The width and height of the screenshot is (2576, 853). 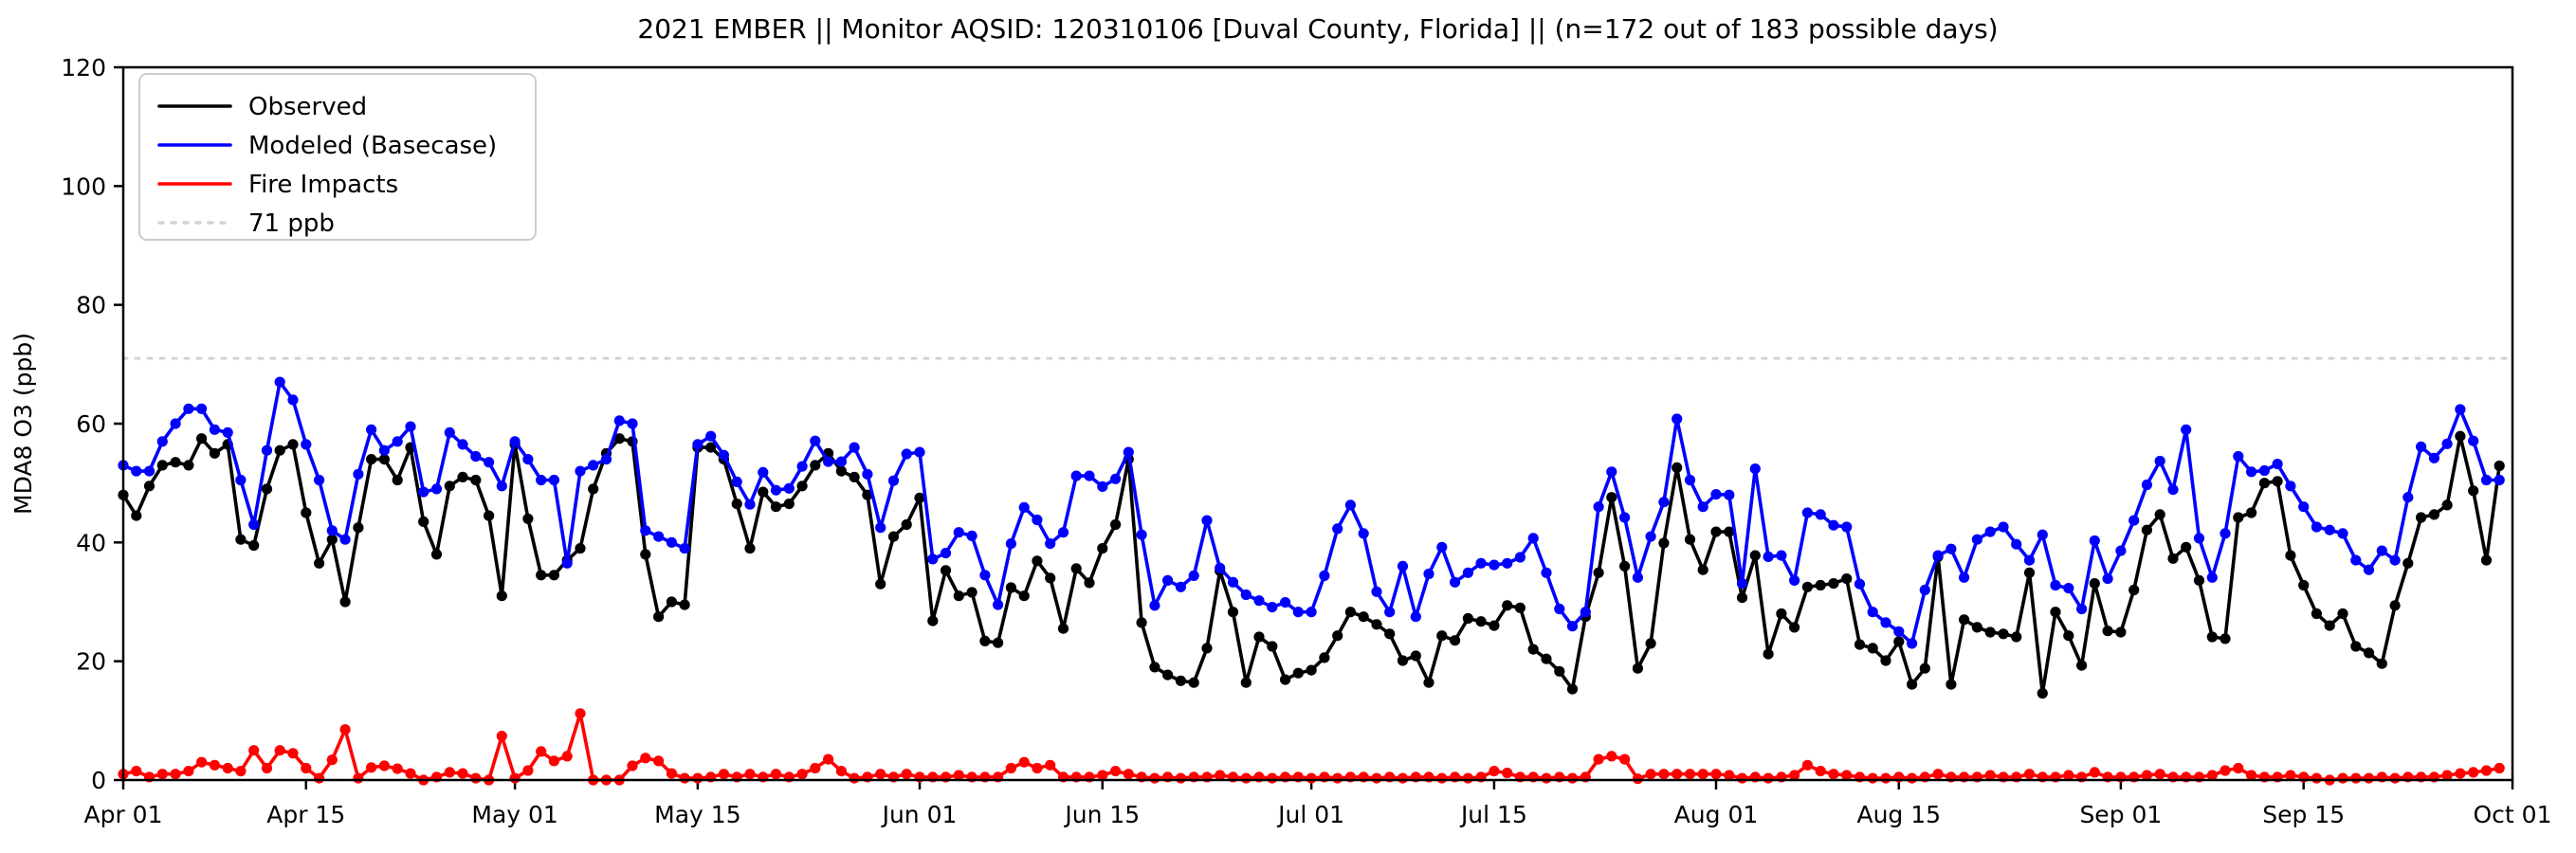 I want to click on x-tick-label: May 15, so click(x=697, y=814).